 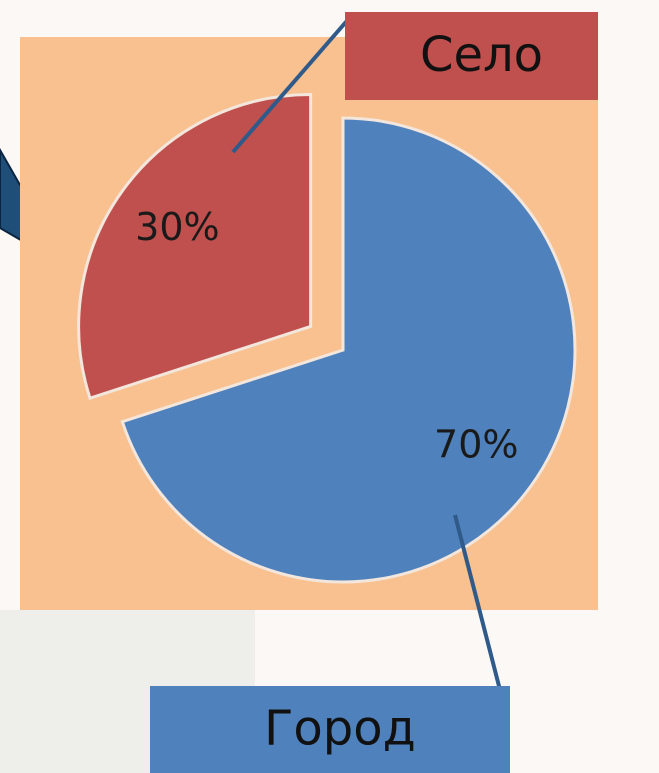 What do you see at coordinates (340, 729) in the screenshot?
I see `category-label: Город` at bounding box center [340, 729].